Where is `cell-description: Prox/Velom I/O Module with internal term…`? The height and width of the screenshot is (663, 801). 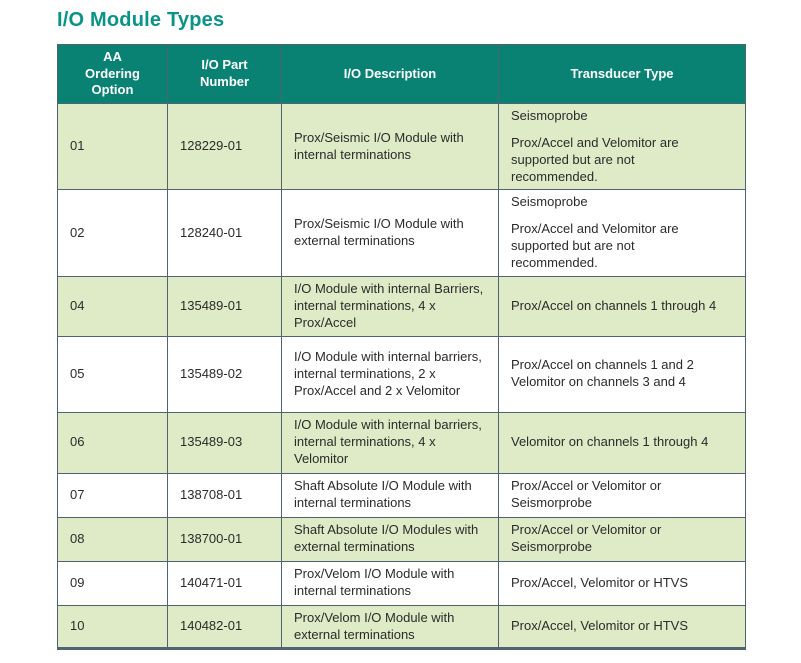
cell-description: Prox/Velom I/O Module with internal term… is located at coordinates (390, 583).